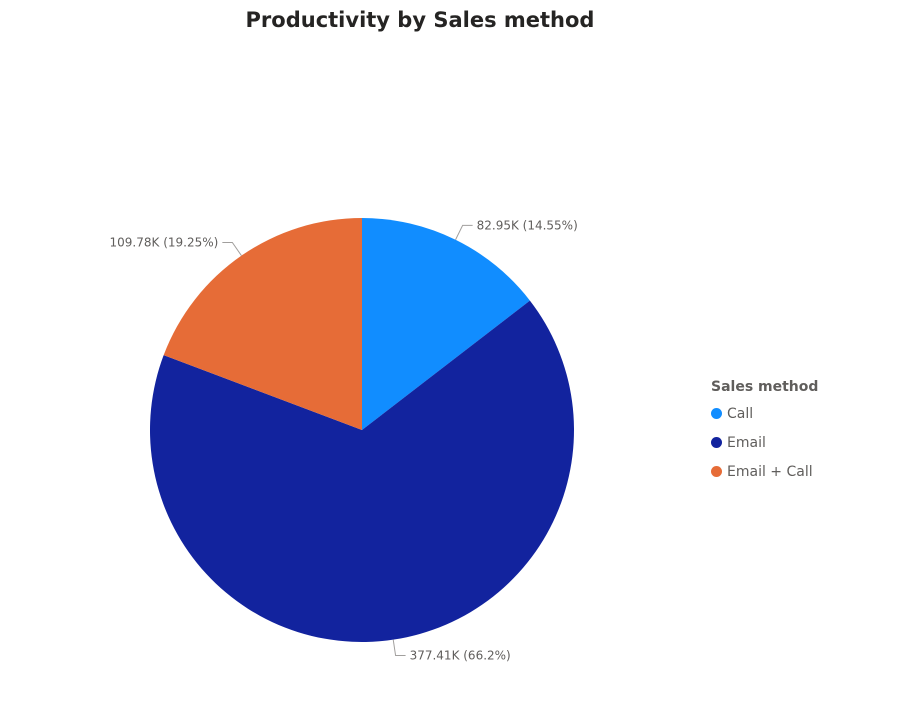 This screenshot has width=901, height=708. What do you see at coordinates (765, 387) in the screenshot?
I see `legend-title: Sales method` at bounding box center [765, 387].